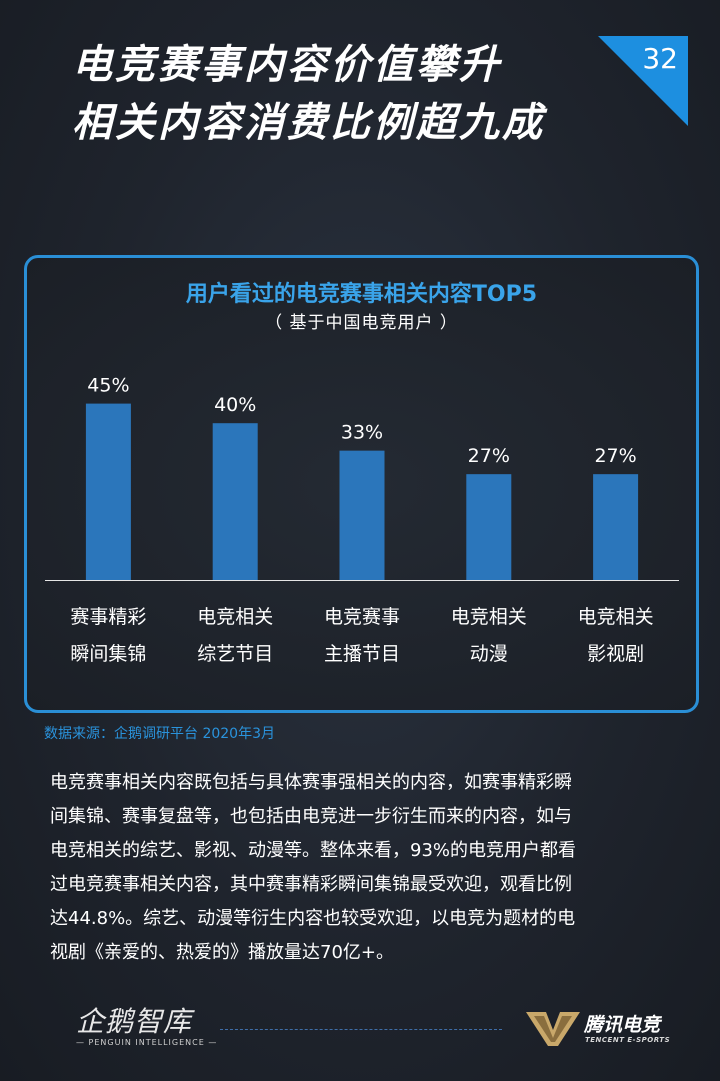  I want to click on category-label: 瞬间集锦, so click(108, 654).